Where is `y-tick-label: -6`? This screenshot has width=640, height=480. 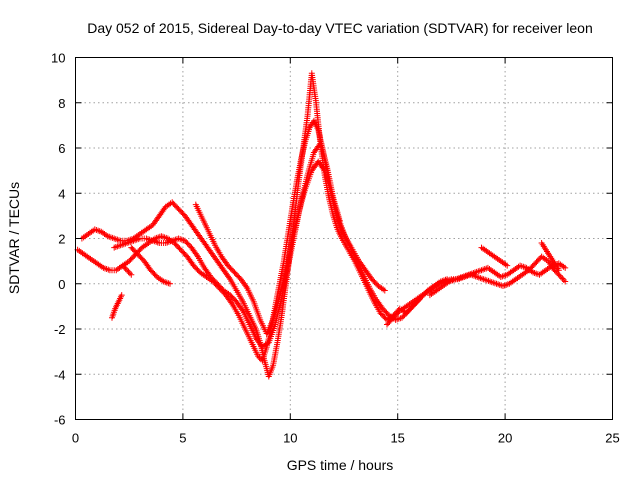 y-tick-label: -6 is located at coordinates (60, 420).